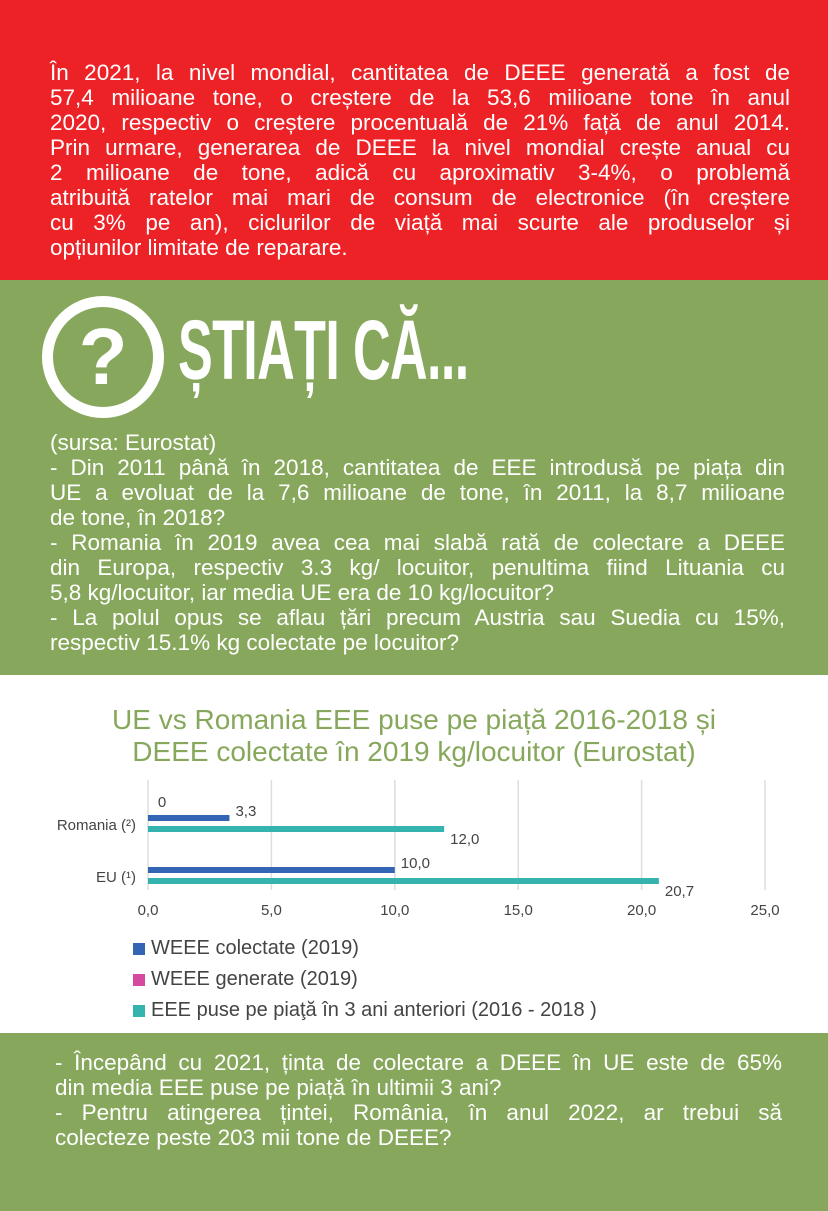 This screenshot has height=1211, width=828. Describe the element at coordinates (116, 877) in the screenshot. I see `category-label: EU (¹)` at that location.